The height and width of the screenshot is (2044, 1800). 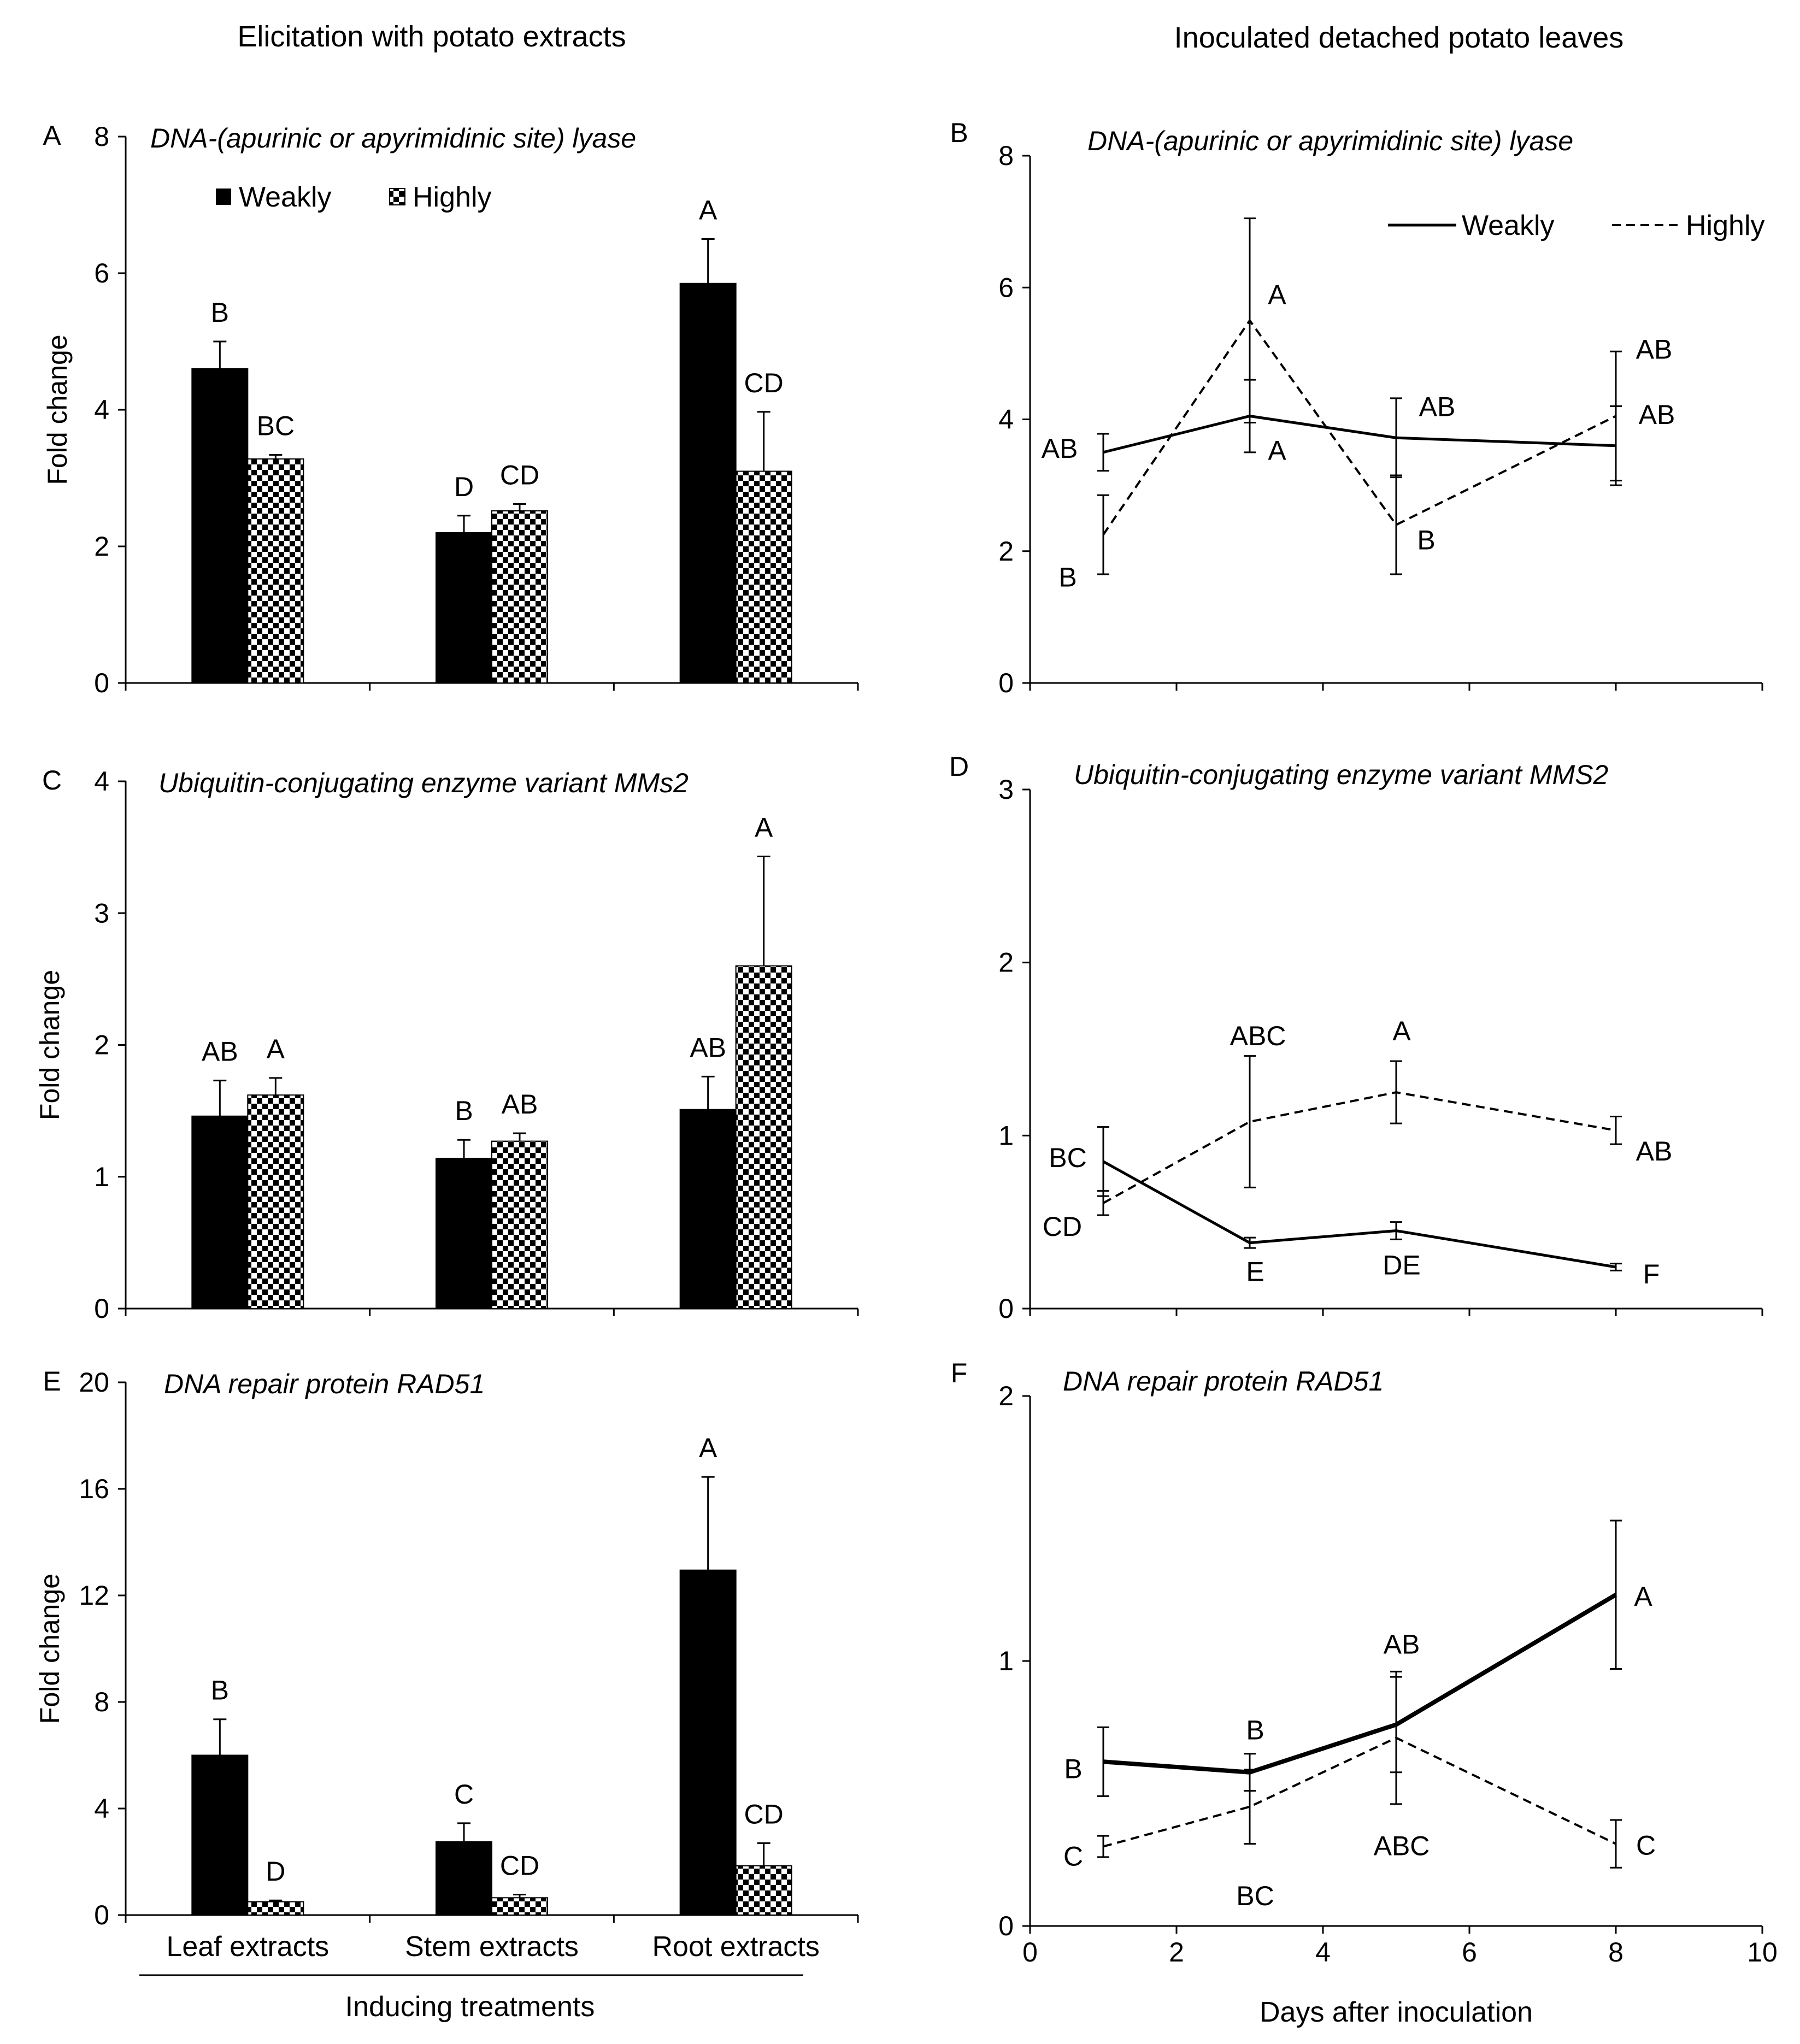 What do you see at coordinates (50, 1045) in the screenshot?
I see `panel-c-ylabel: Fold change` at bounding box center [50, 1045].